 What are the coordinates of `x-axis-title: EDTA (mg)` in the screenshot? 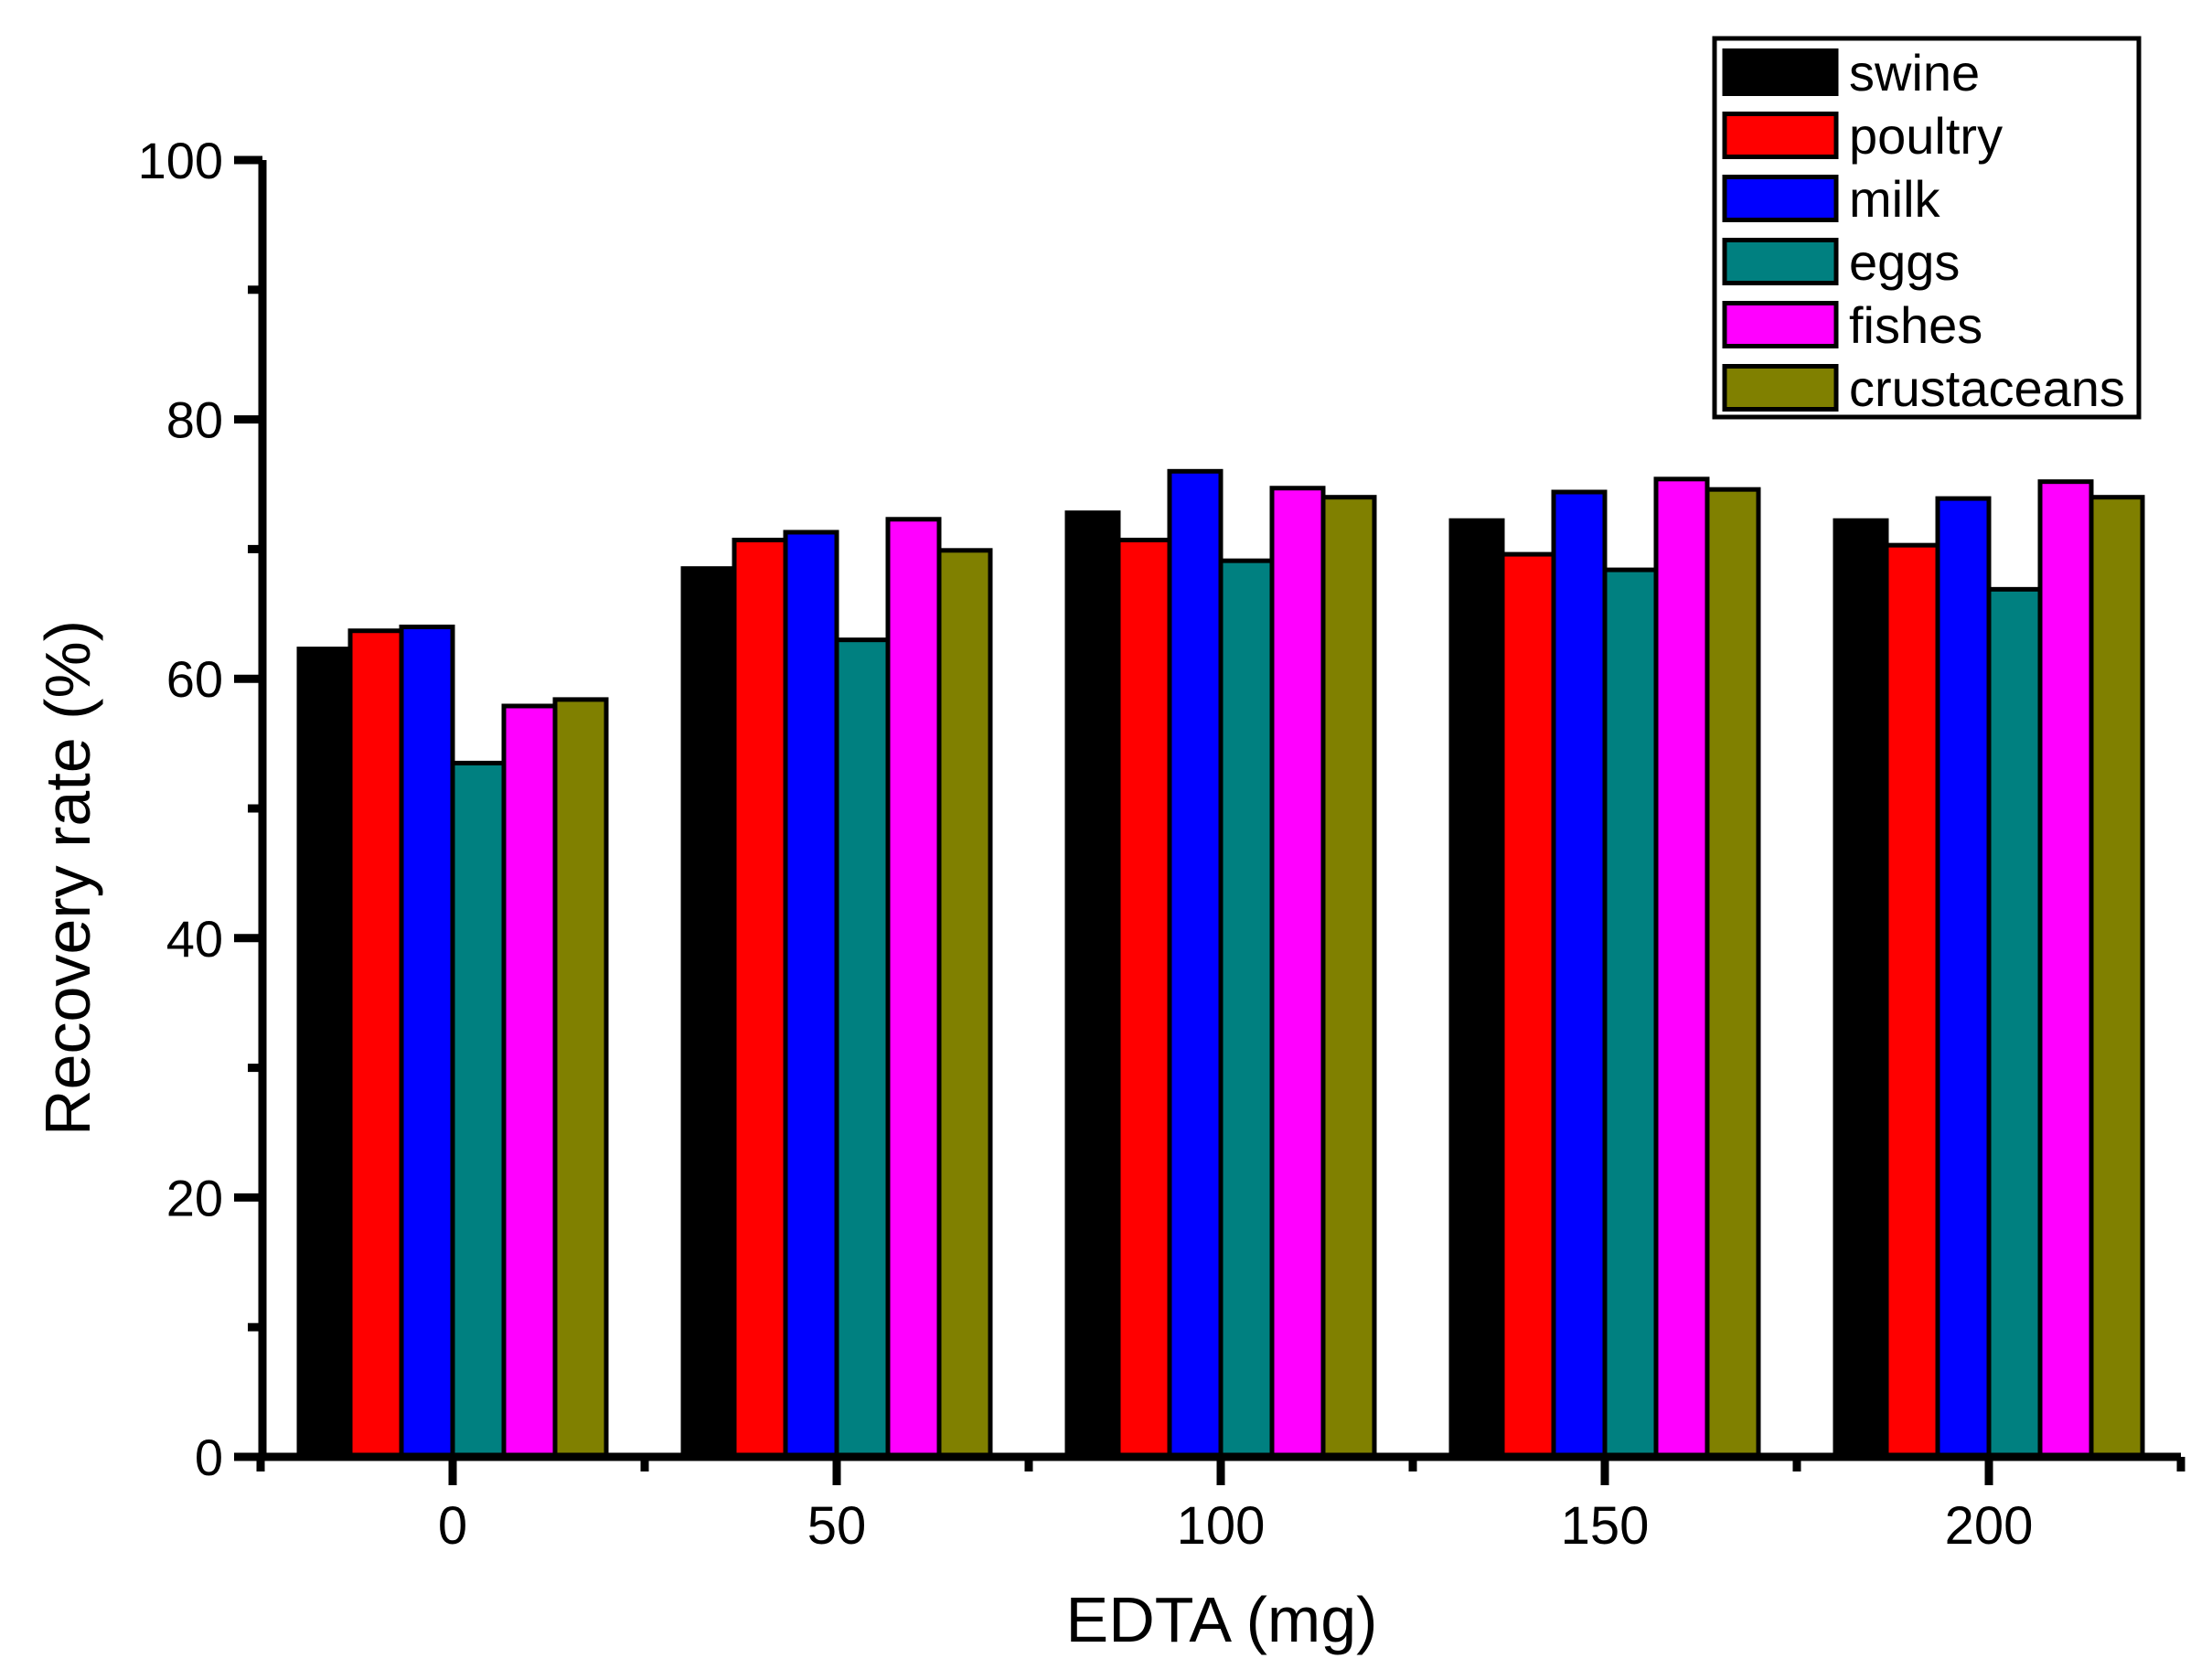 It's located at (1222, 1619).